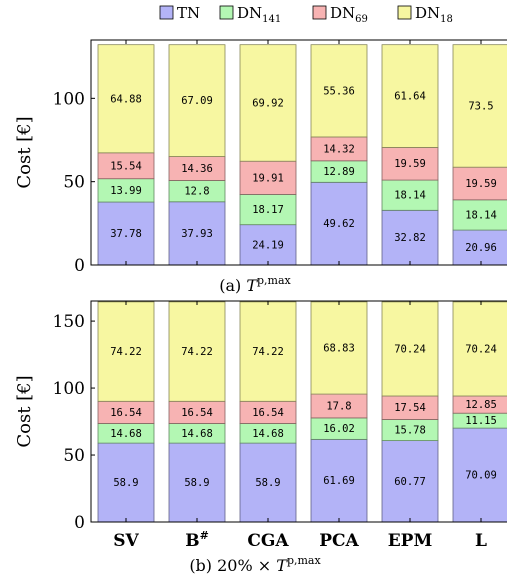 Image resolution: width=507 pixels, height=580 pixels. I want to click on data-label: 49.62, so click(339, 224).